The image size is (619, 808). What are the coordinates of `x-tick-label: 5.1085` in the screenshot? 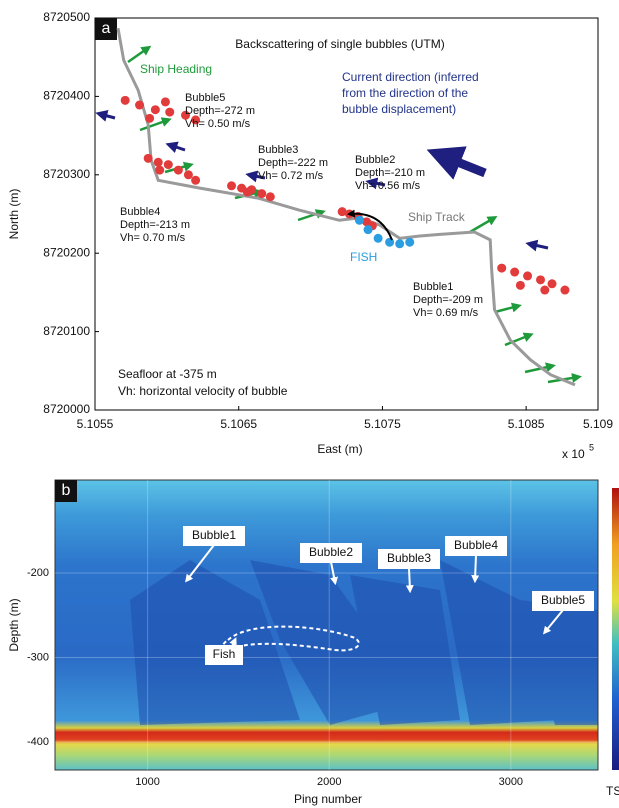 It's located at (526, 424).